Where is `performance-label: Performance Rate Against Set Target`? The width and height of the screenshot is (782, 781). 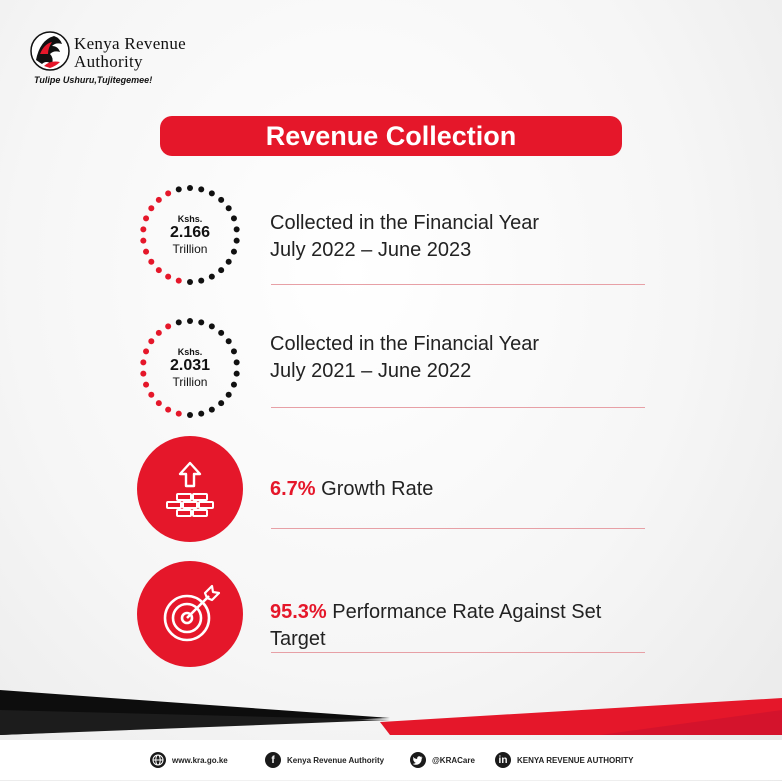 performance-label: Performance Rate Against Set Target is located at coordinates (436, 625).